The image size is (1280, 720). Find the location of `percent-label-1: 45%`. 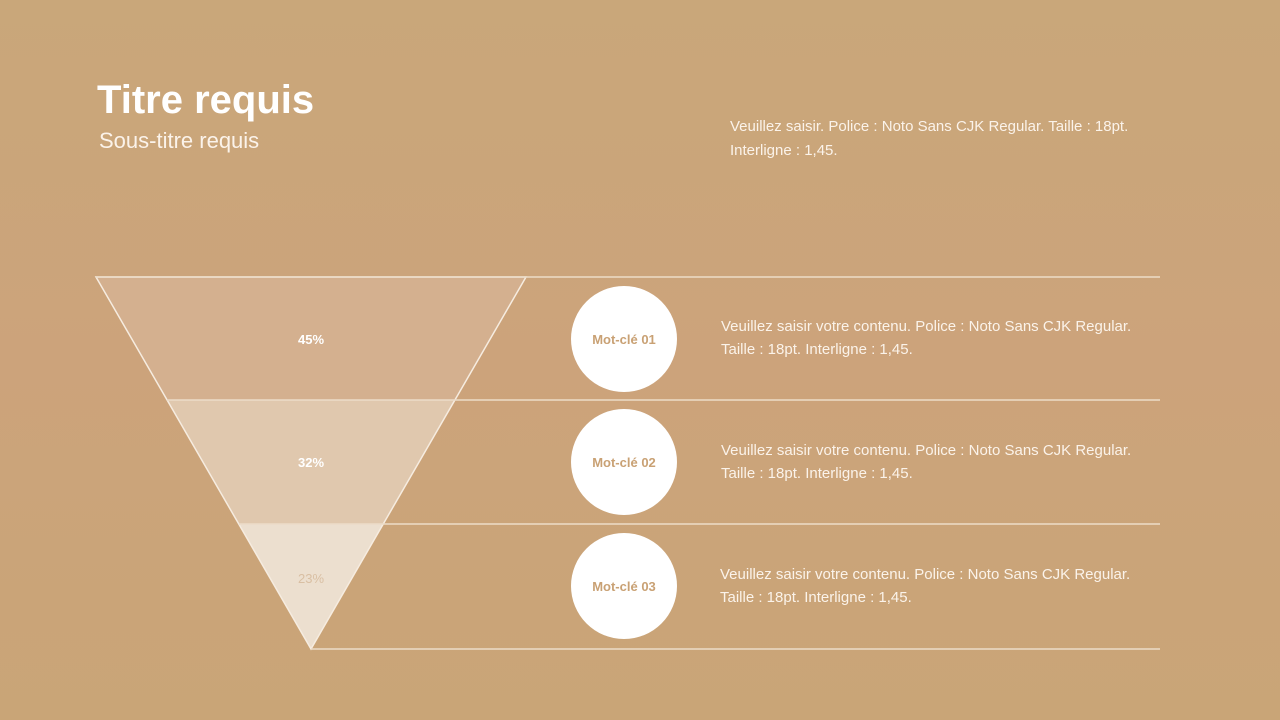

percent-label-1: 45% is located at coordinates (311, 339).